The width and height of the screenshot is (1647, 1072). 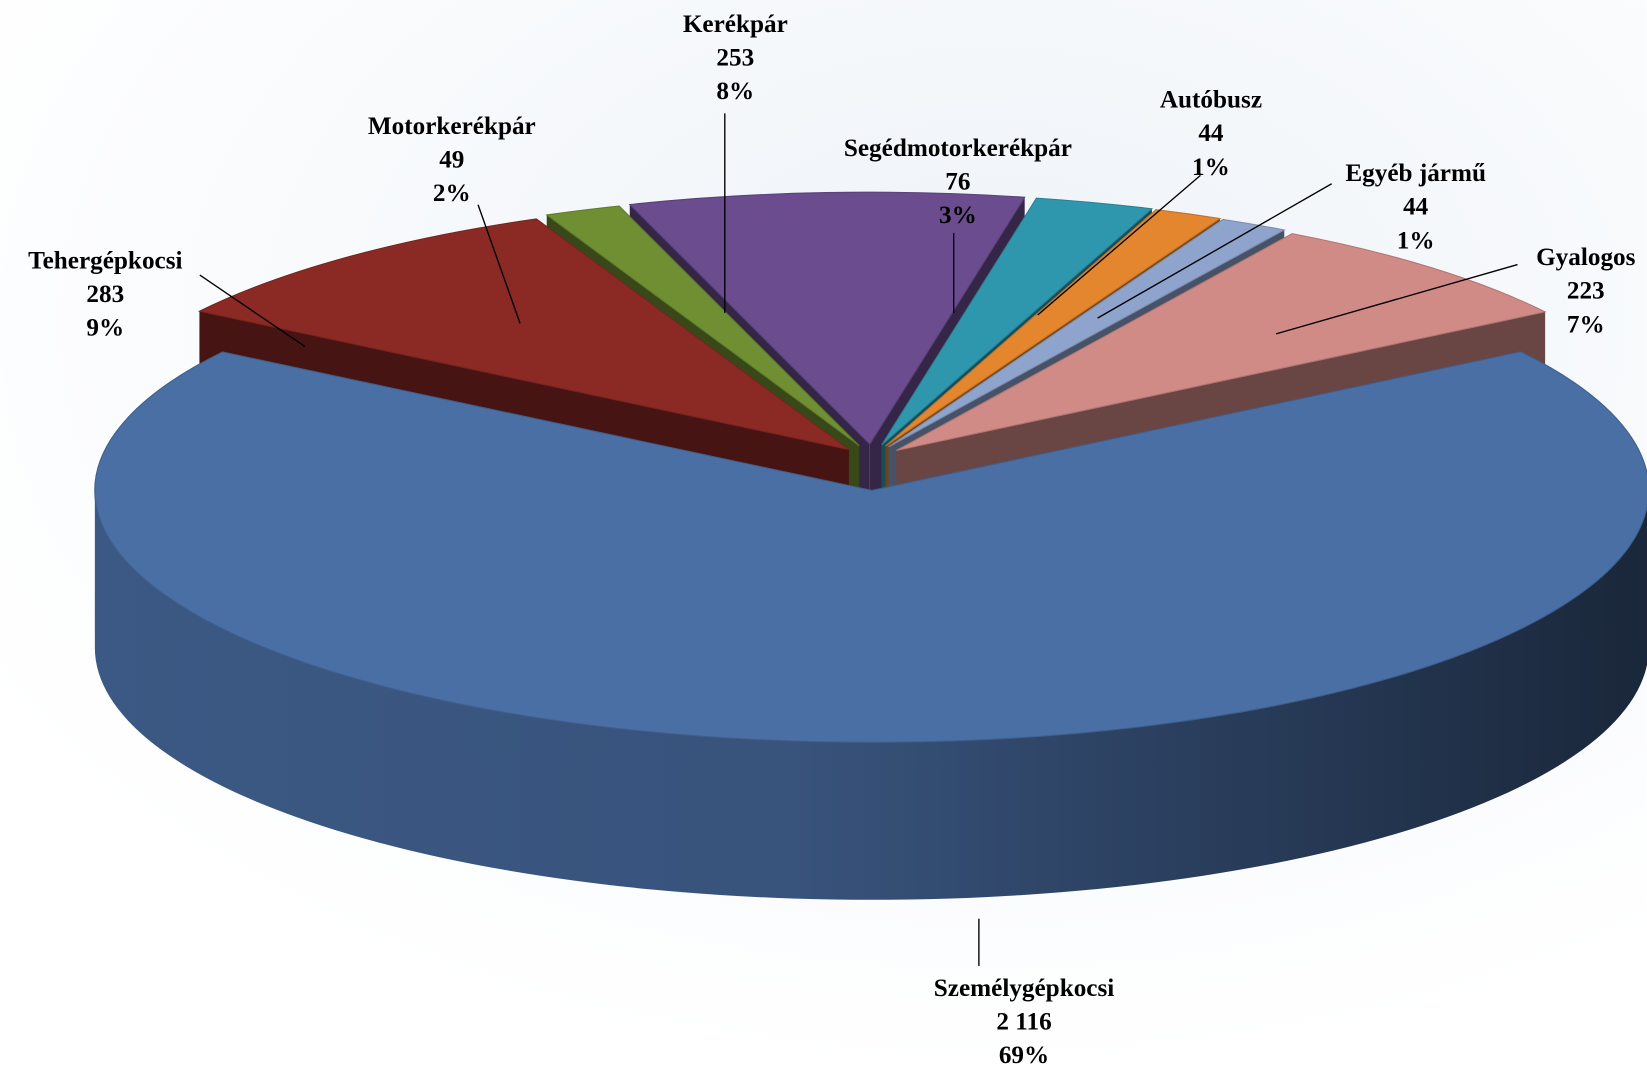 What do you see at coordinates (958, 148) in the screenshot?
I see `slice-label: Segédmotorkerékpár` at bounding box center [958, 148].